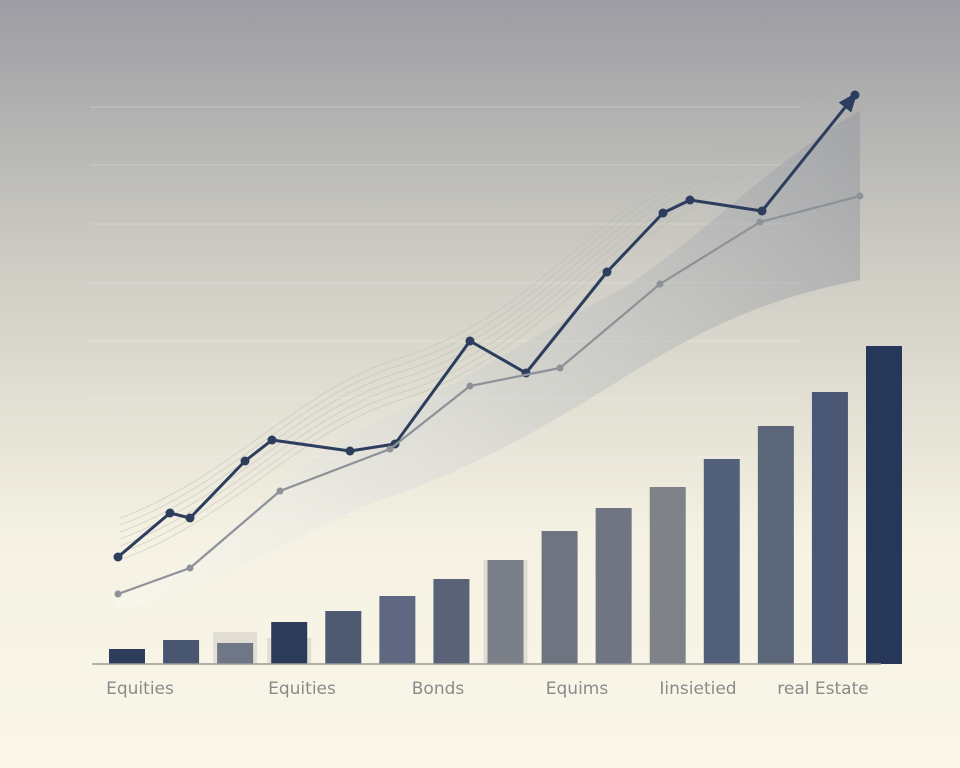 The height and width of the screenshot is (768, 960). What do you see at coordinates (140, 689) in the screenshot?
I see `category-label-0: Equities` at bounding box center [140, 689].